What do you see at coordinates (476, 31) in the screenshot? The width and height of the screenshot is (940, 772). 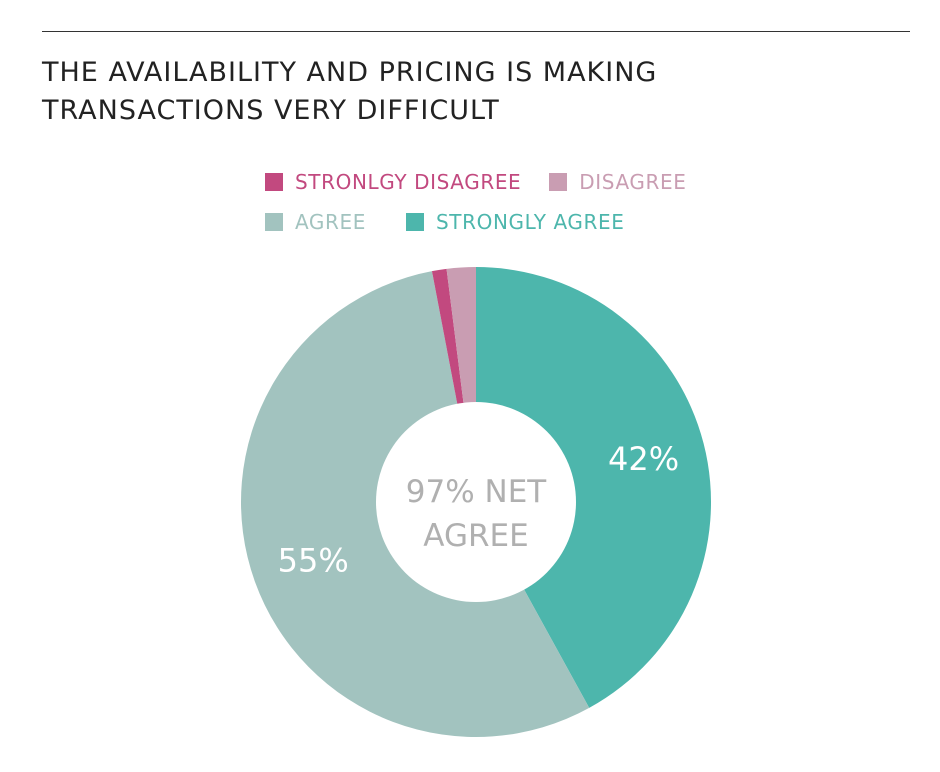 I see `top-rule` at bounding box center [476, 31].